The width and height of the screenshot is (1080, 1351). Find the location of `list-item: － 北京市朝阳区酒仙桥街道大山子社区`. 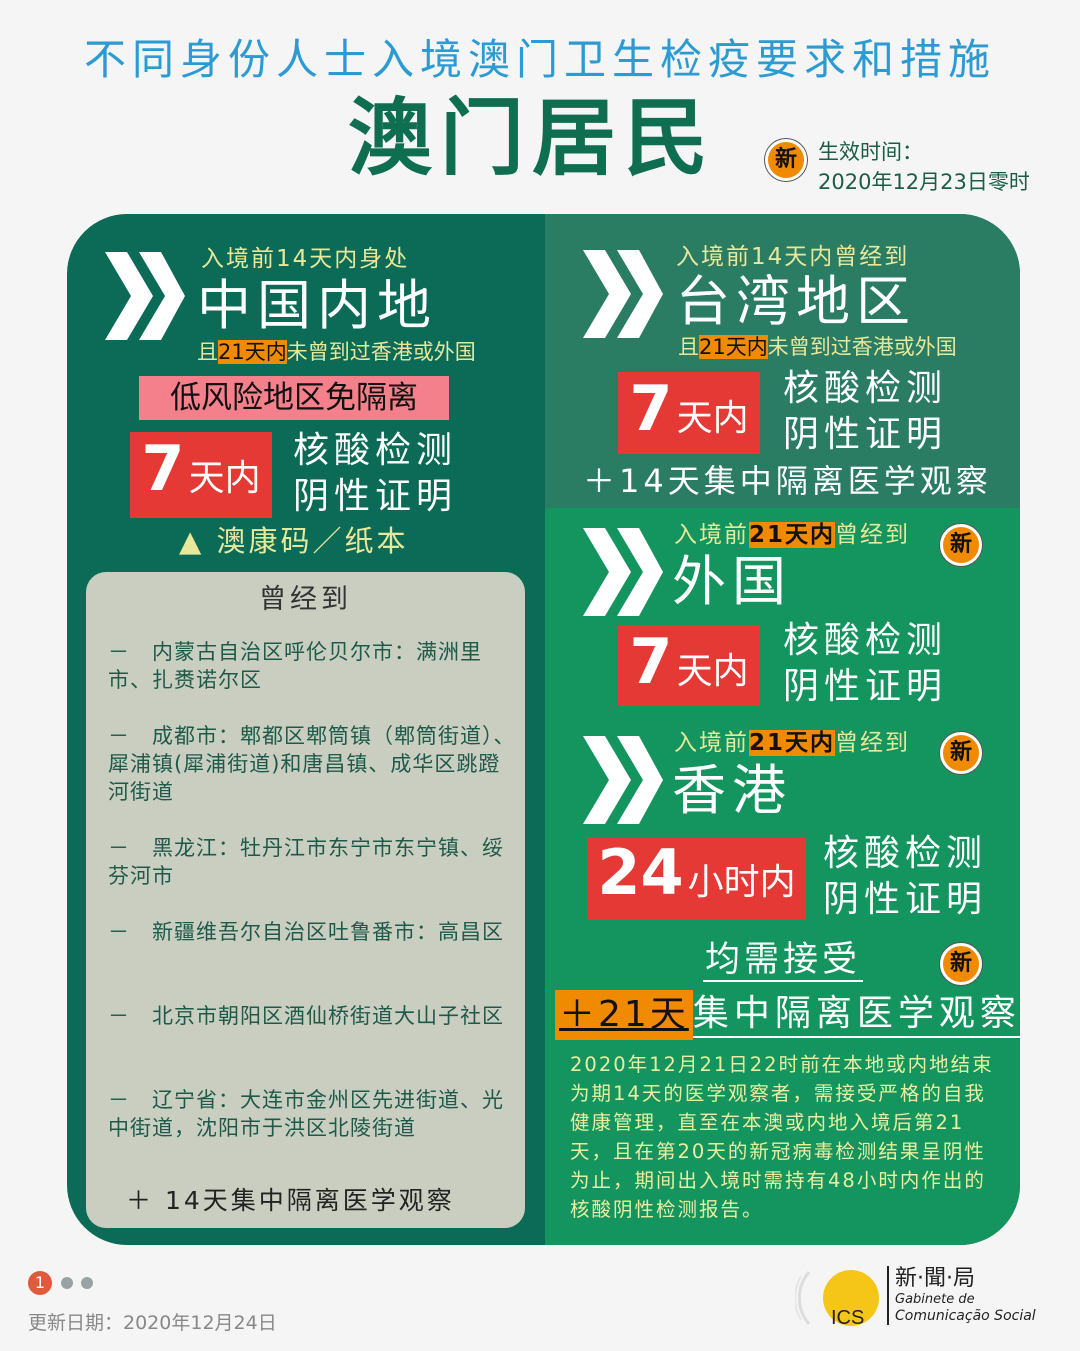

list-item: － 北京市朝阳区酒仙桥街道大山子社区 is located at coordinates (306, 1016).